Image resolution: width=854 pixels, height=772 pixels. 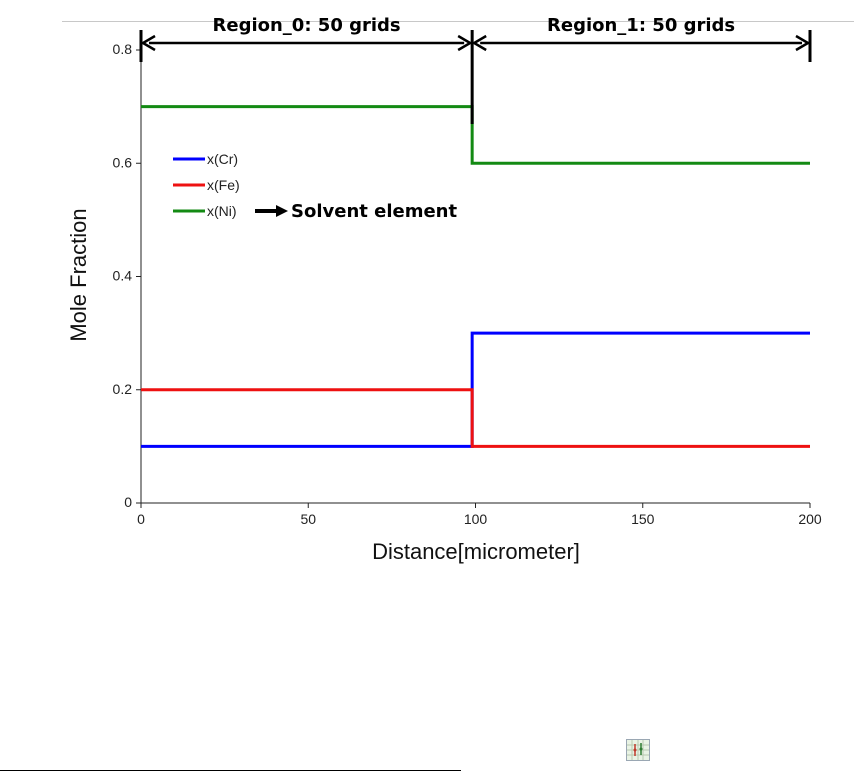 What do you see at coordinates (476, 551) in the screenshot?
I see `x-axis-title: Distance[micrometer]` at bounding box center [476, 551].